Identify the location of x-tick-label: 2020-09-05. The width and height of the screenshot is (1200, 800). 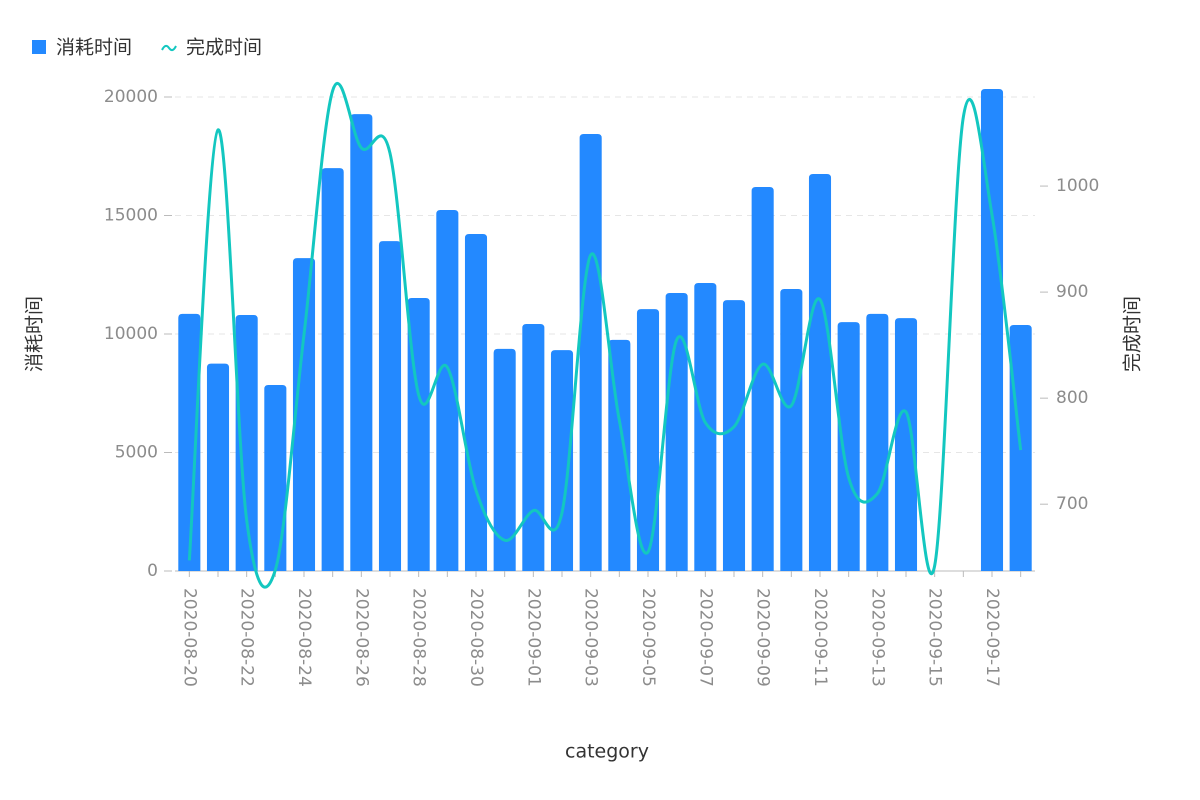
(648, 637).